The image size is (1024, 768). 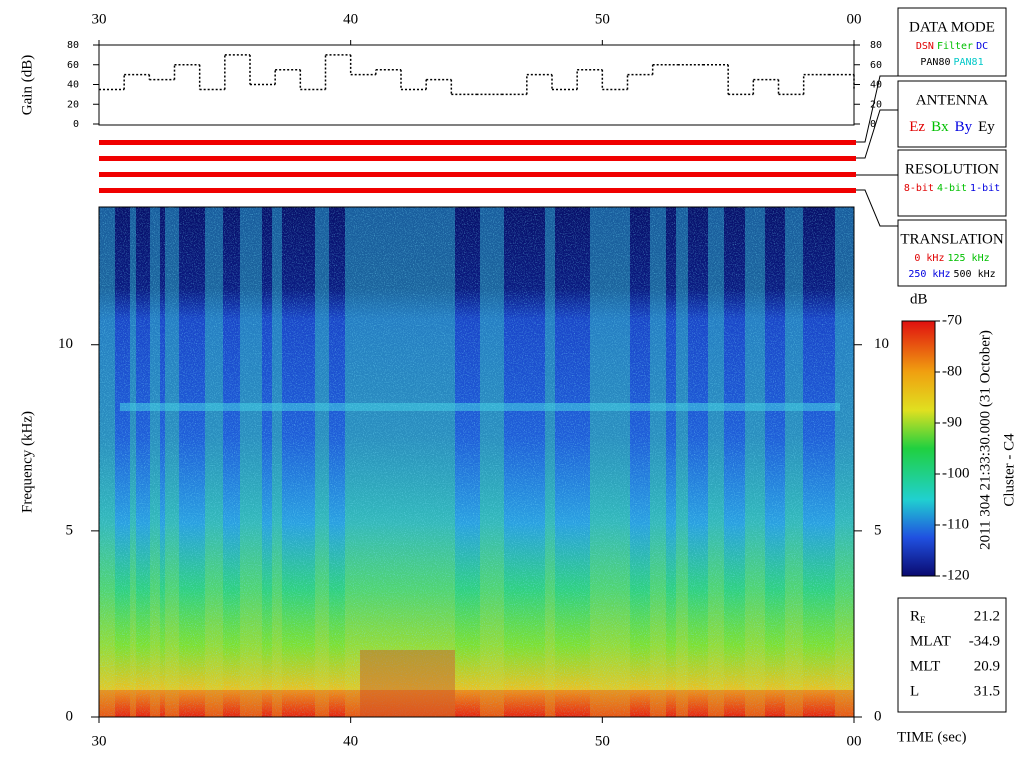 I want to click on legend-item: PAN81, so click(x=969, y=62).